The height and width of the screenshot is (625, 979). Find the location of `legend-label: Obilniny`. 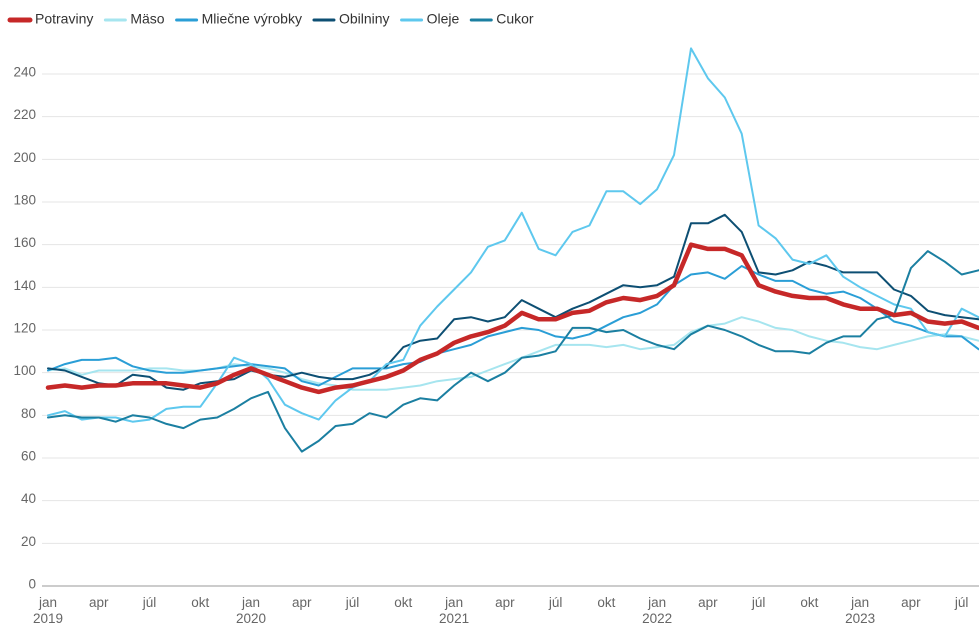

legend-label: Obilniny is located at coordinates (364, 19).